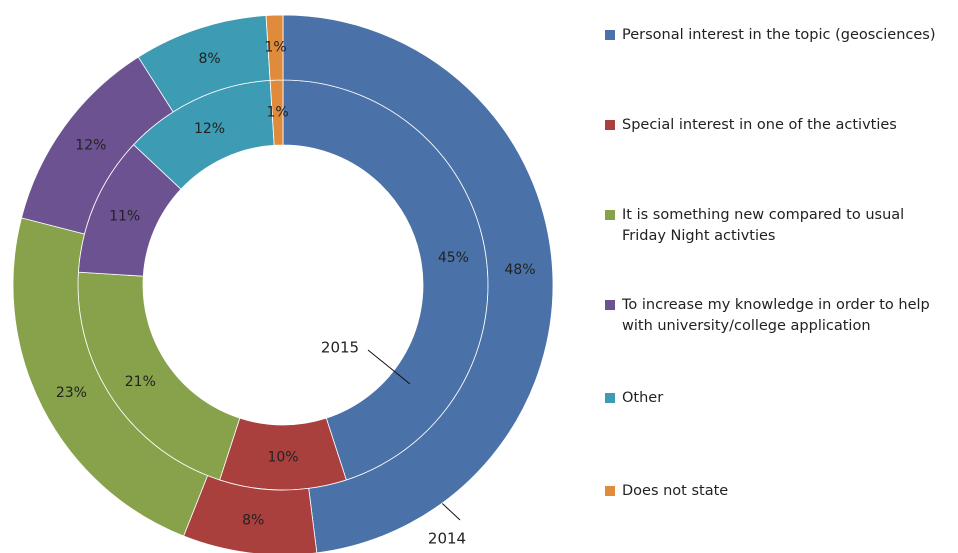  Describe the element at coordinates (71, 393) in the screenshot. I see `data-label: 23%` at that location.